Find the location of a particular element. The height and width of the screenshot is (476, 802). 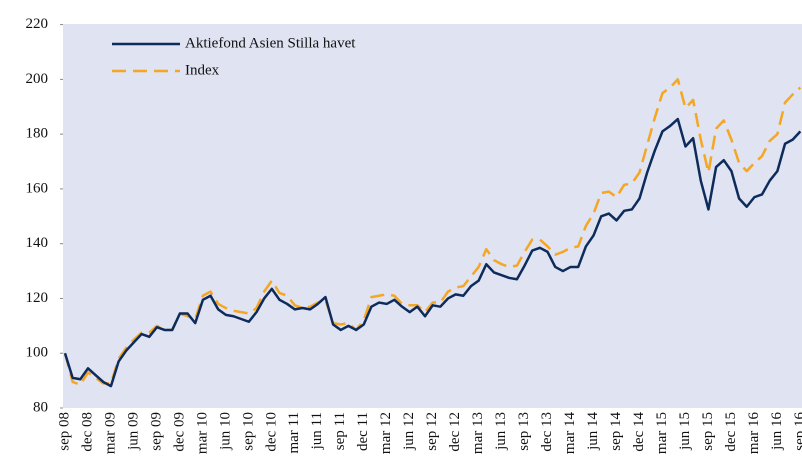

x-tick-label: dec 15 is located at coordinates (731, 432).